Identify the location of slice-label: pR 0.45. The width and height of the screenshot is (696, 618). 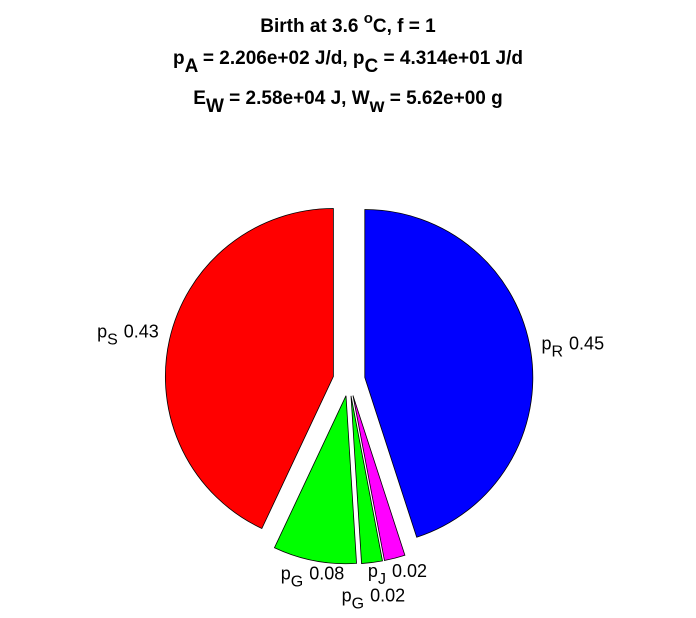
(572, 347).